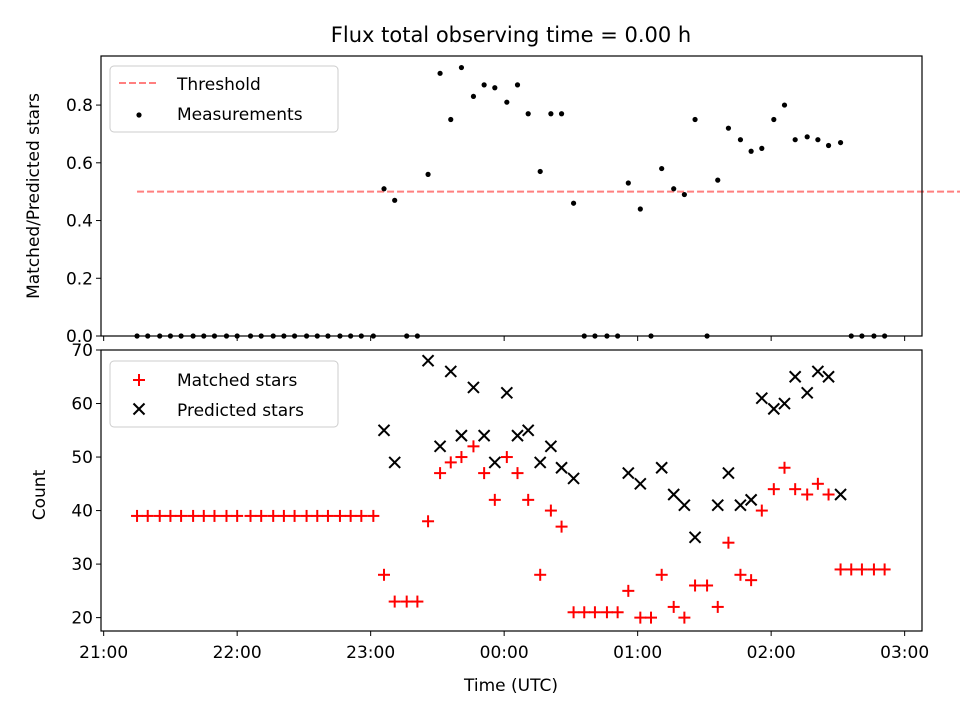  What do you see at coordinates (103, 653) in the screenshot?
I see `x-tick-label: 21:00` at bounding box center [103, 653].